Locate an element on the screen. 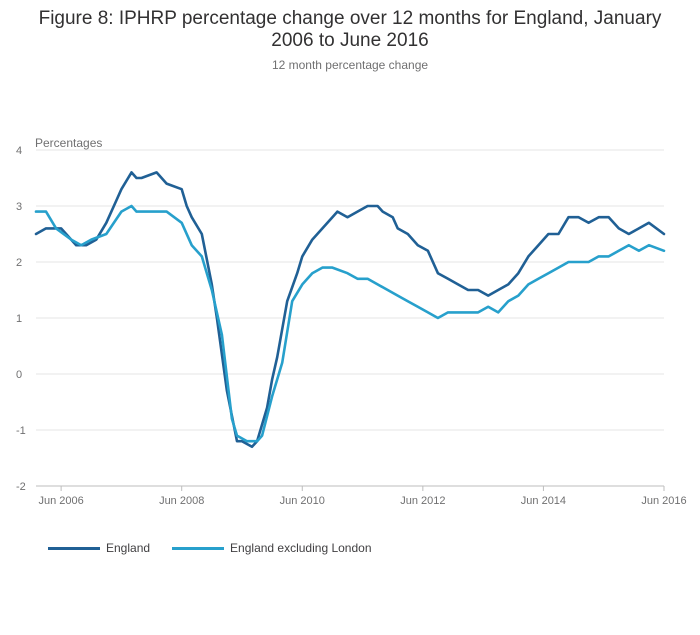  legend: England England excluding London is located at coordinates (221, 548).